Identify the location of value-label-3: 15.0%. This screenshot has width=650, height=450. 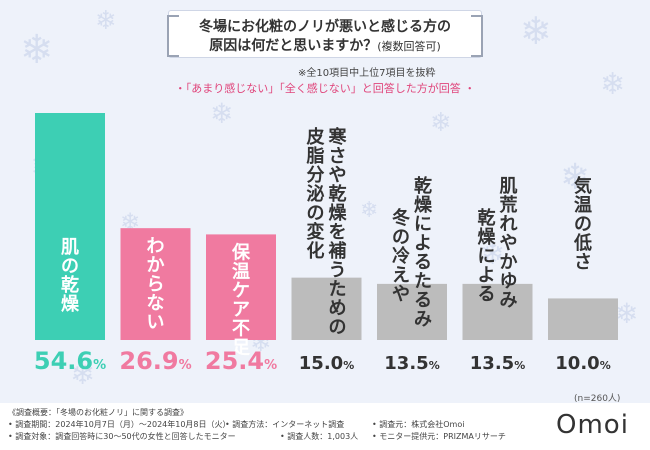
(326, 363).